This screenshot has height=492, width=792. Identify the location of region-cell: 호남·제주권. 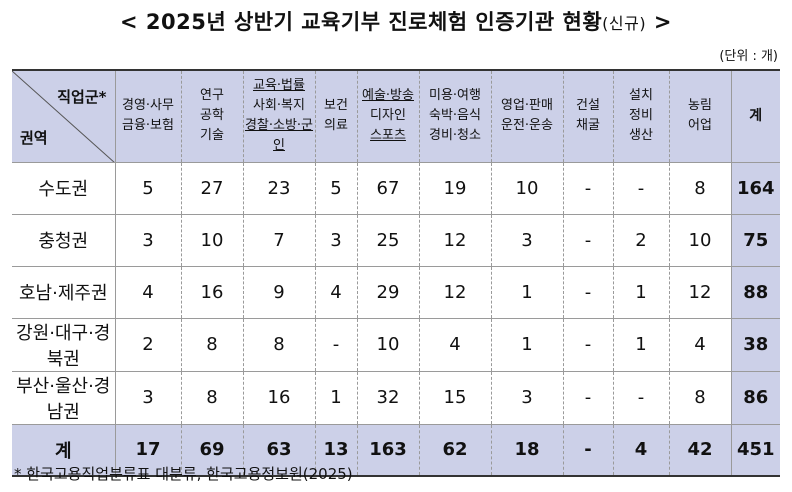
(64, 292).